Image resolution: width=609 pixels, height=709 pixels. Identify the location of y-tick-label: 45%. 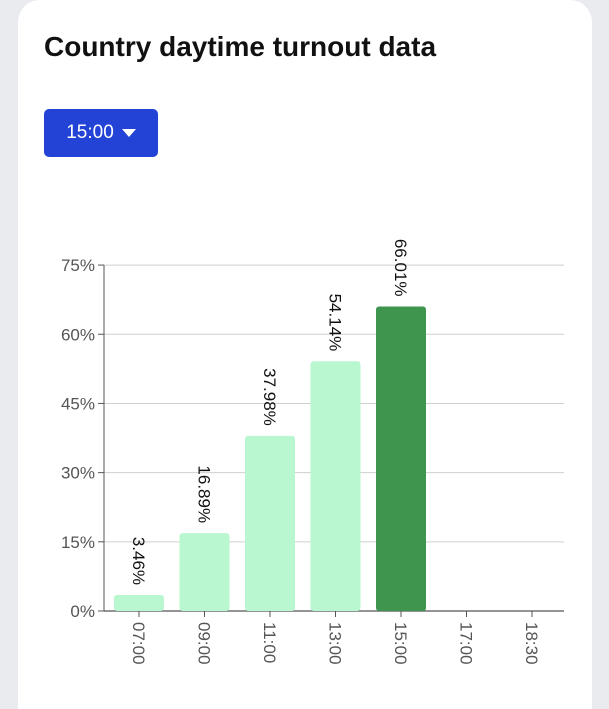
(78, 403).